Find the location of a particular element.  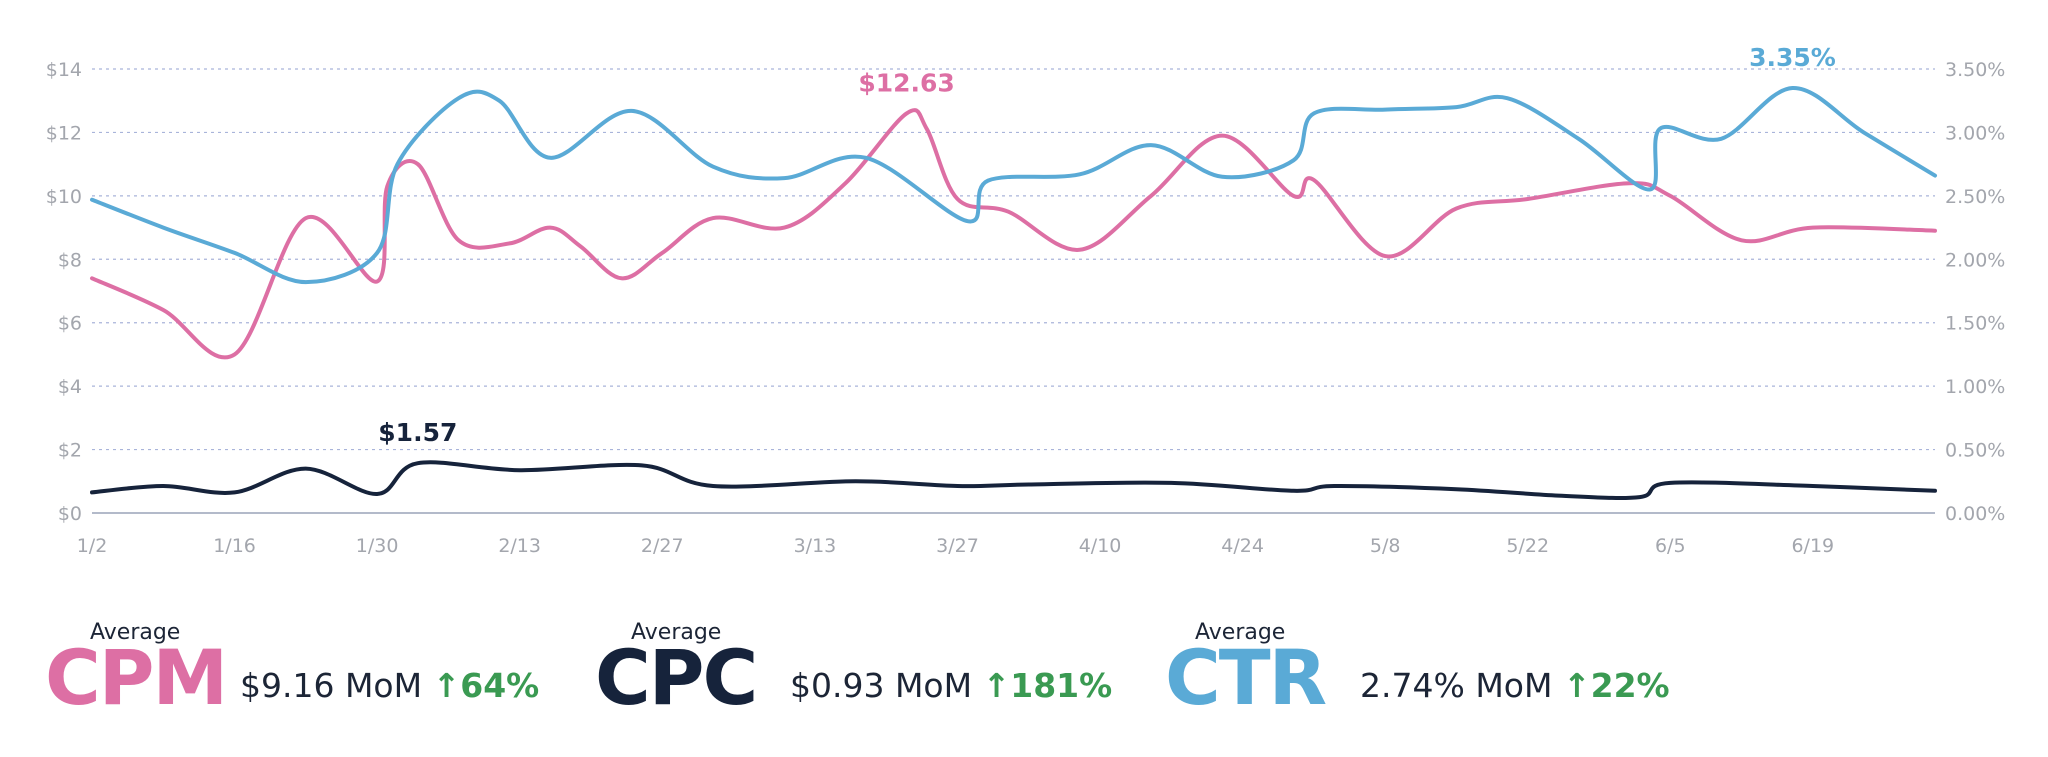

ctr-change: ↑22% is located at coordinates (1616, 685).